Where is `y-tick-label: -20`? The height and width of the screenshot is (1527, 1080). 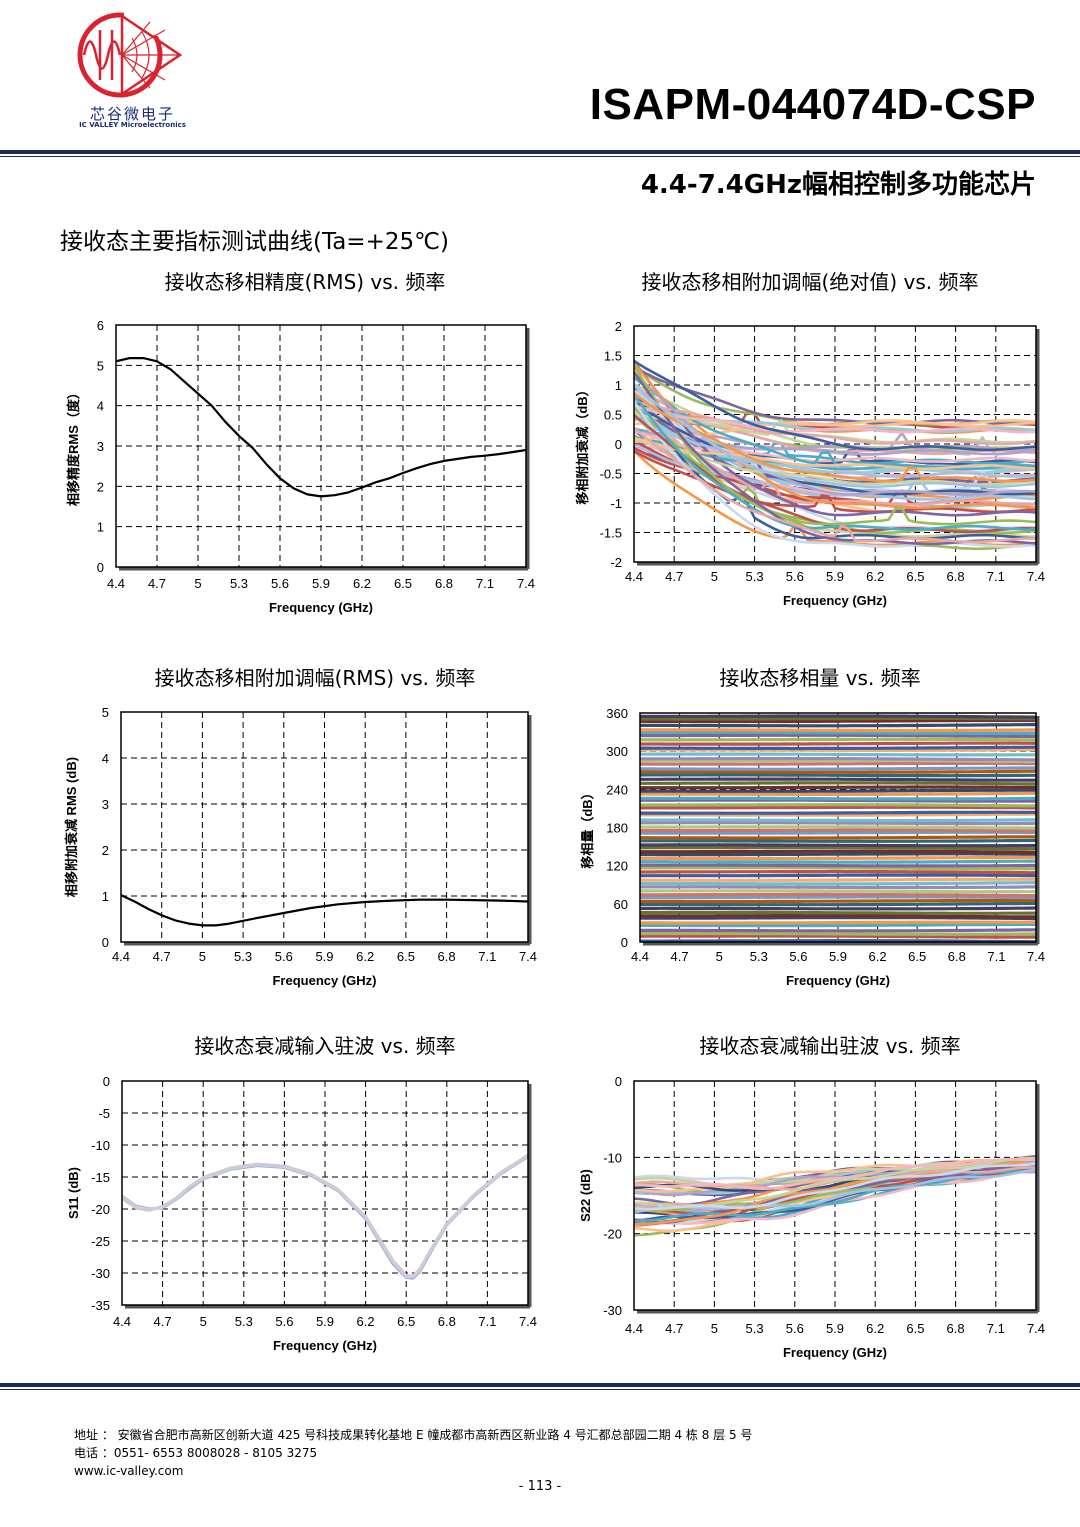 y-tick-label: -20 is located at coordinates (100, 1209).